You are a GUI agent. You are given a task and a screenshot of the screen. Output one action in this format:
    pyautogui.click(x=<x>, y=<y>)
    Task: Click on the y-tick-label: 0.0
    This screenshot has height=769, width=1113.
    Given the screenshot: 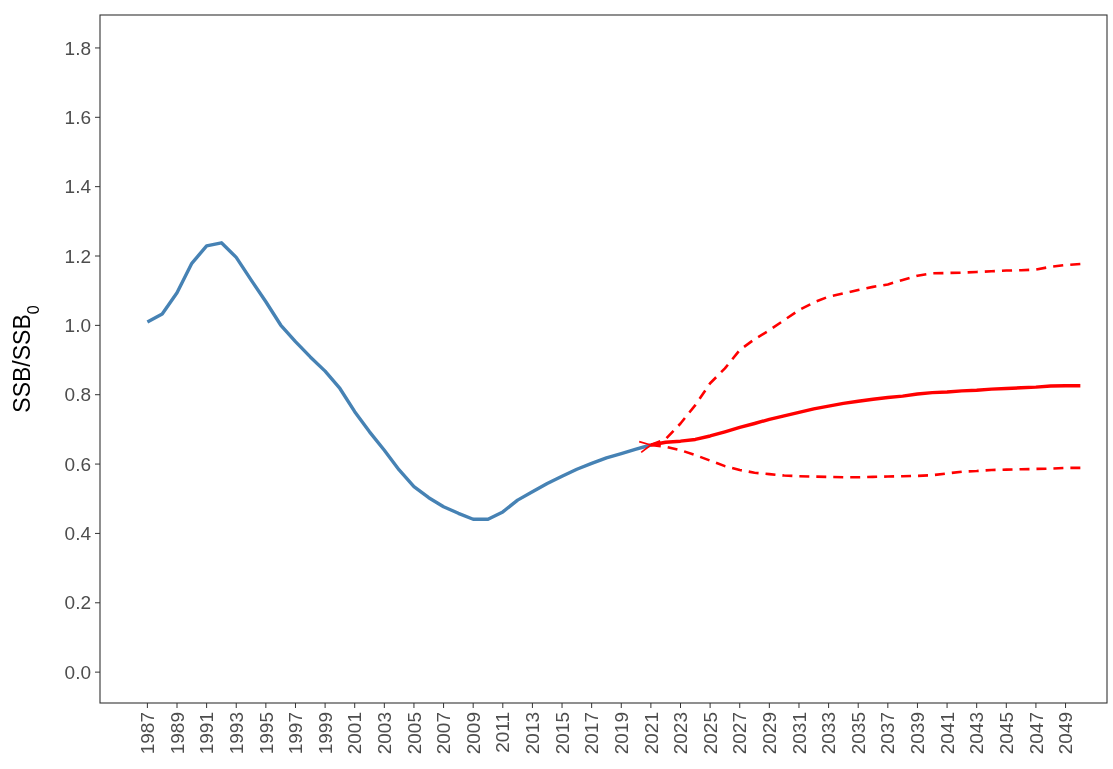 What is the action you would take?
    pyautogui.click(x=77, y=672)
    